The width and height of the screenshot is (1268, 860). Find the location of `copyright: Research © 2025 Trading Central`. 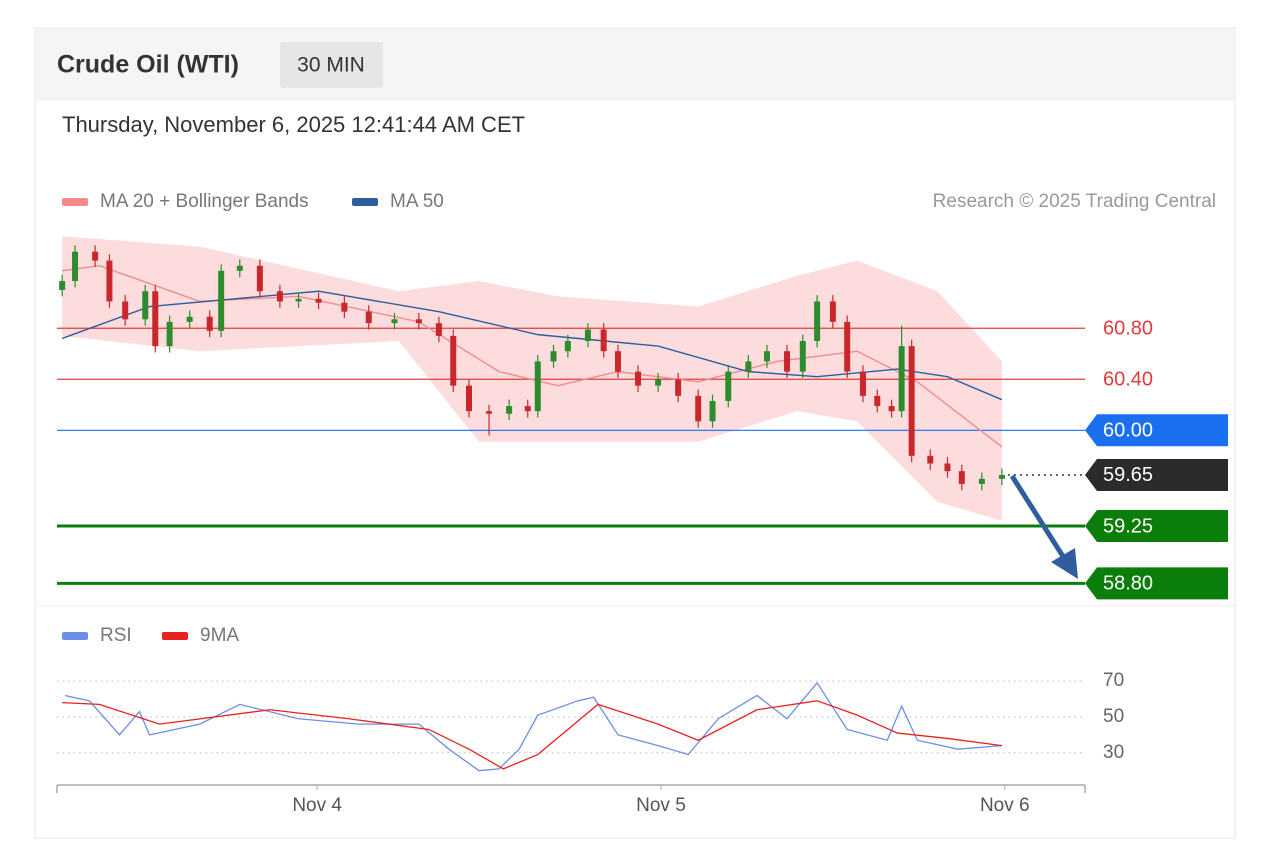

copyright: Research © 2025 Trading Central is located at coordinates (1074, 201).